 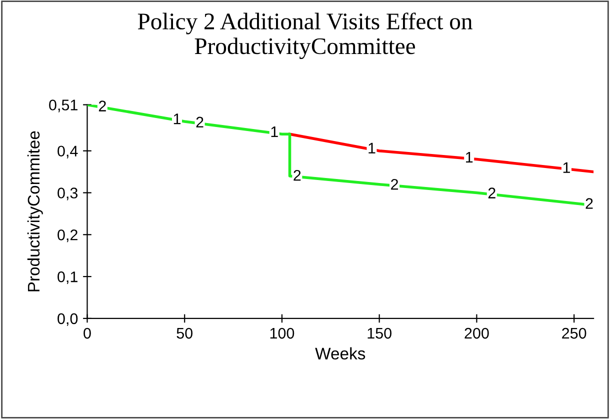 I want to click on x-tick-label: 150, so click(x=380, y=333).